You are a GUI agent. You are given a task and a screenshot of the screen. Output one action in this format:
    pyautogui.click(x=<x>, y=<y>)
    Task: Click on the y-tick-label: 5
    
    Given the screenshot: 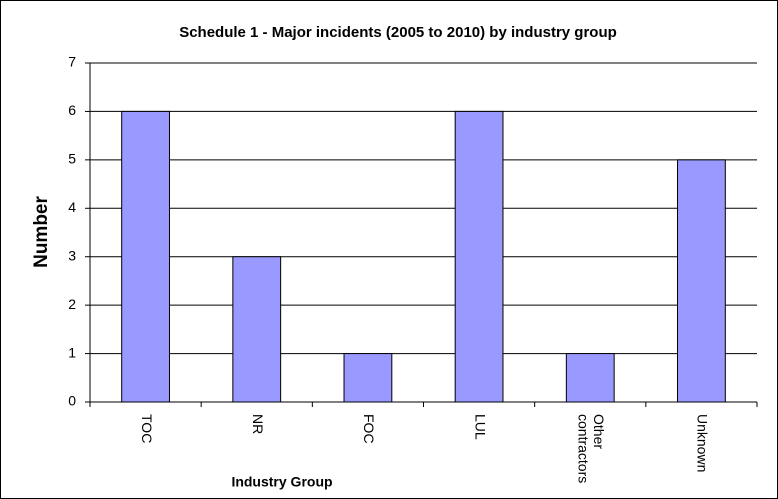 What is the action you would take?
    pyautogui.click(x=72, y=159)
    